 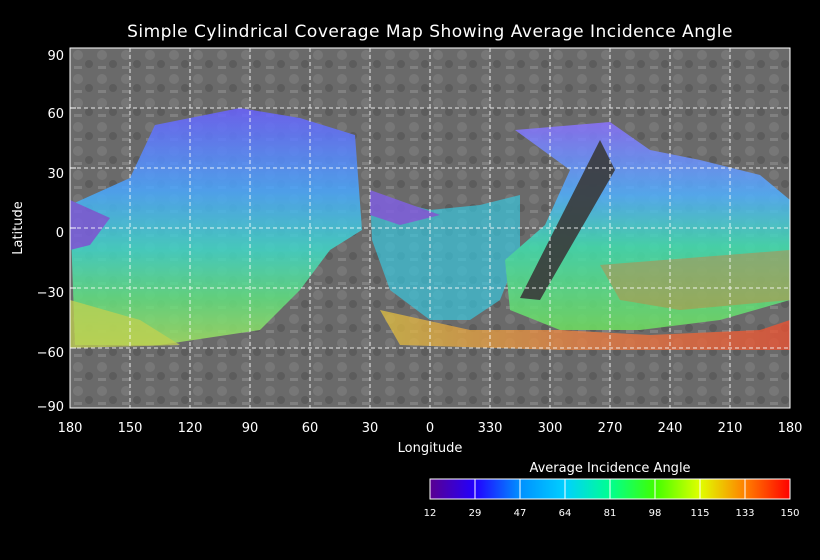 What do you see at coordinates (430, 513) in the screenshot?
I see `colorbar-tick-label: 12` at bounding box center [430, 513].